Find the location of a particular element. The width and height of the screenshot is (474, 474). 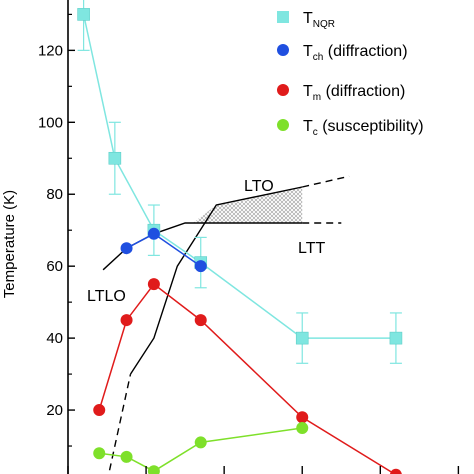

series-line-tc is located at coordinates (201, 450).